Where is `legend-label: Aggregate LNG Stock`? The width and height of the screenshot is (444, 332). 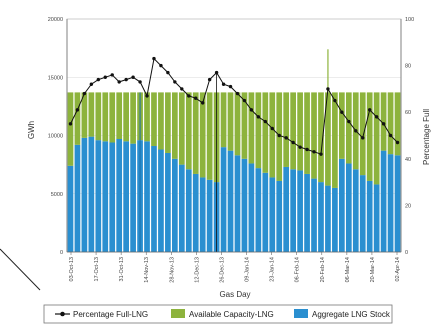 legend-label: Aggregate LNG Stock is located at coordinates (351, 314).